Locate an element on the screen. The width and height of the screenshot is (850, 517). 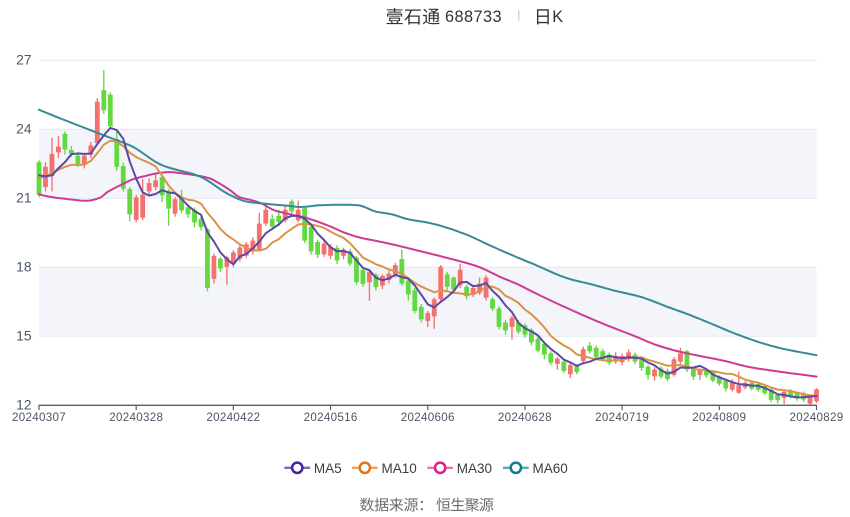
svg-text: 688733 is located at coordinates (473, 17).